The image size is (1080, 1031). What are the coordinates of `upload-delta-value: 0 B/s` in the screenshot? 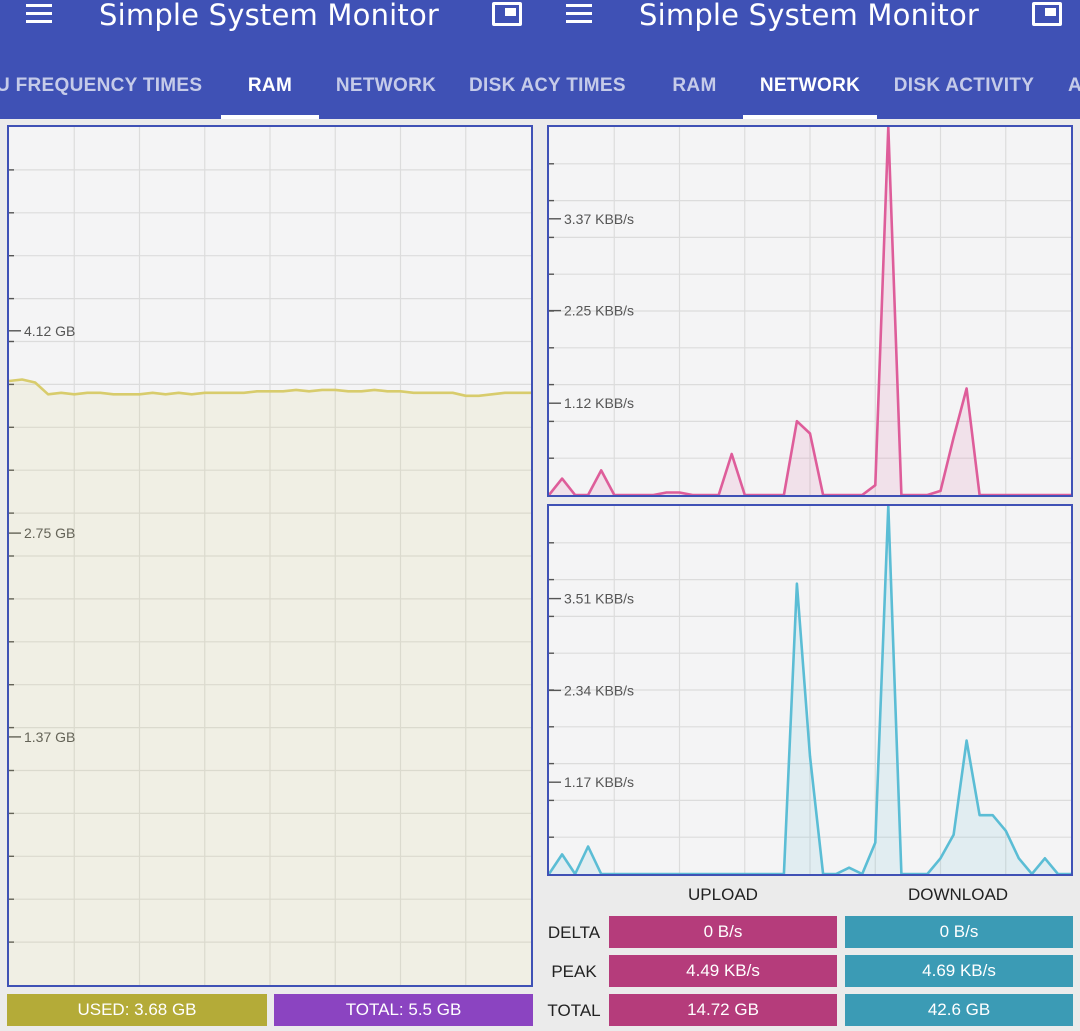 It's located at (723, 931).